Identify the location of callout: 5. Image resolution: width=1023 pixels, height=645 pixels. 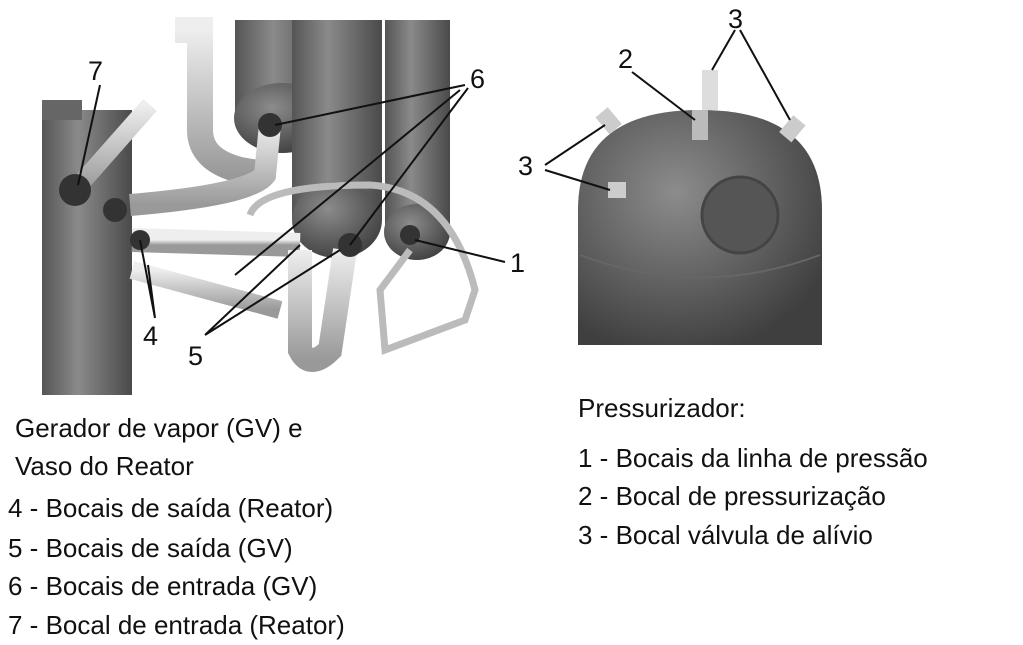
(195, 356).